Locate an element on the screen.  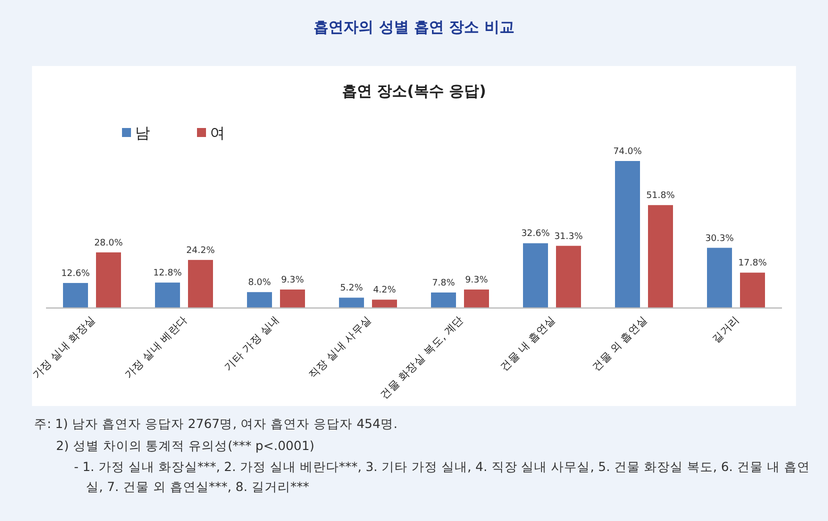
chart-title: 흡연자의 성별 흡연 장소 비교 is located at coordinates (414, 27).